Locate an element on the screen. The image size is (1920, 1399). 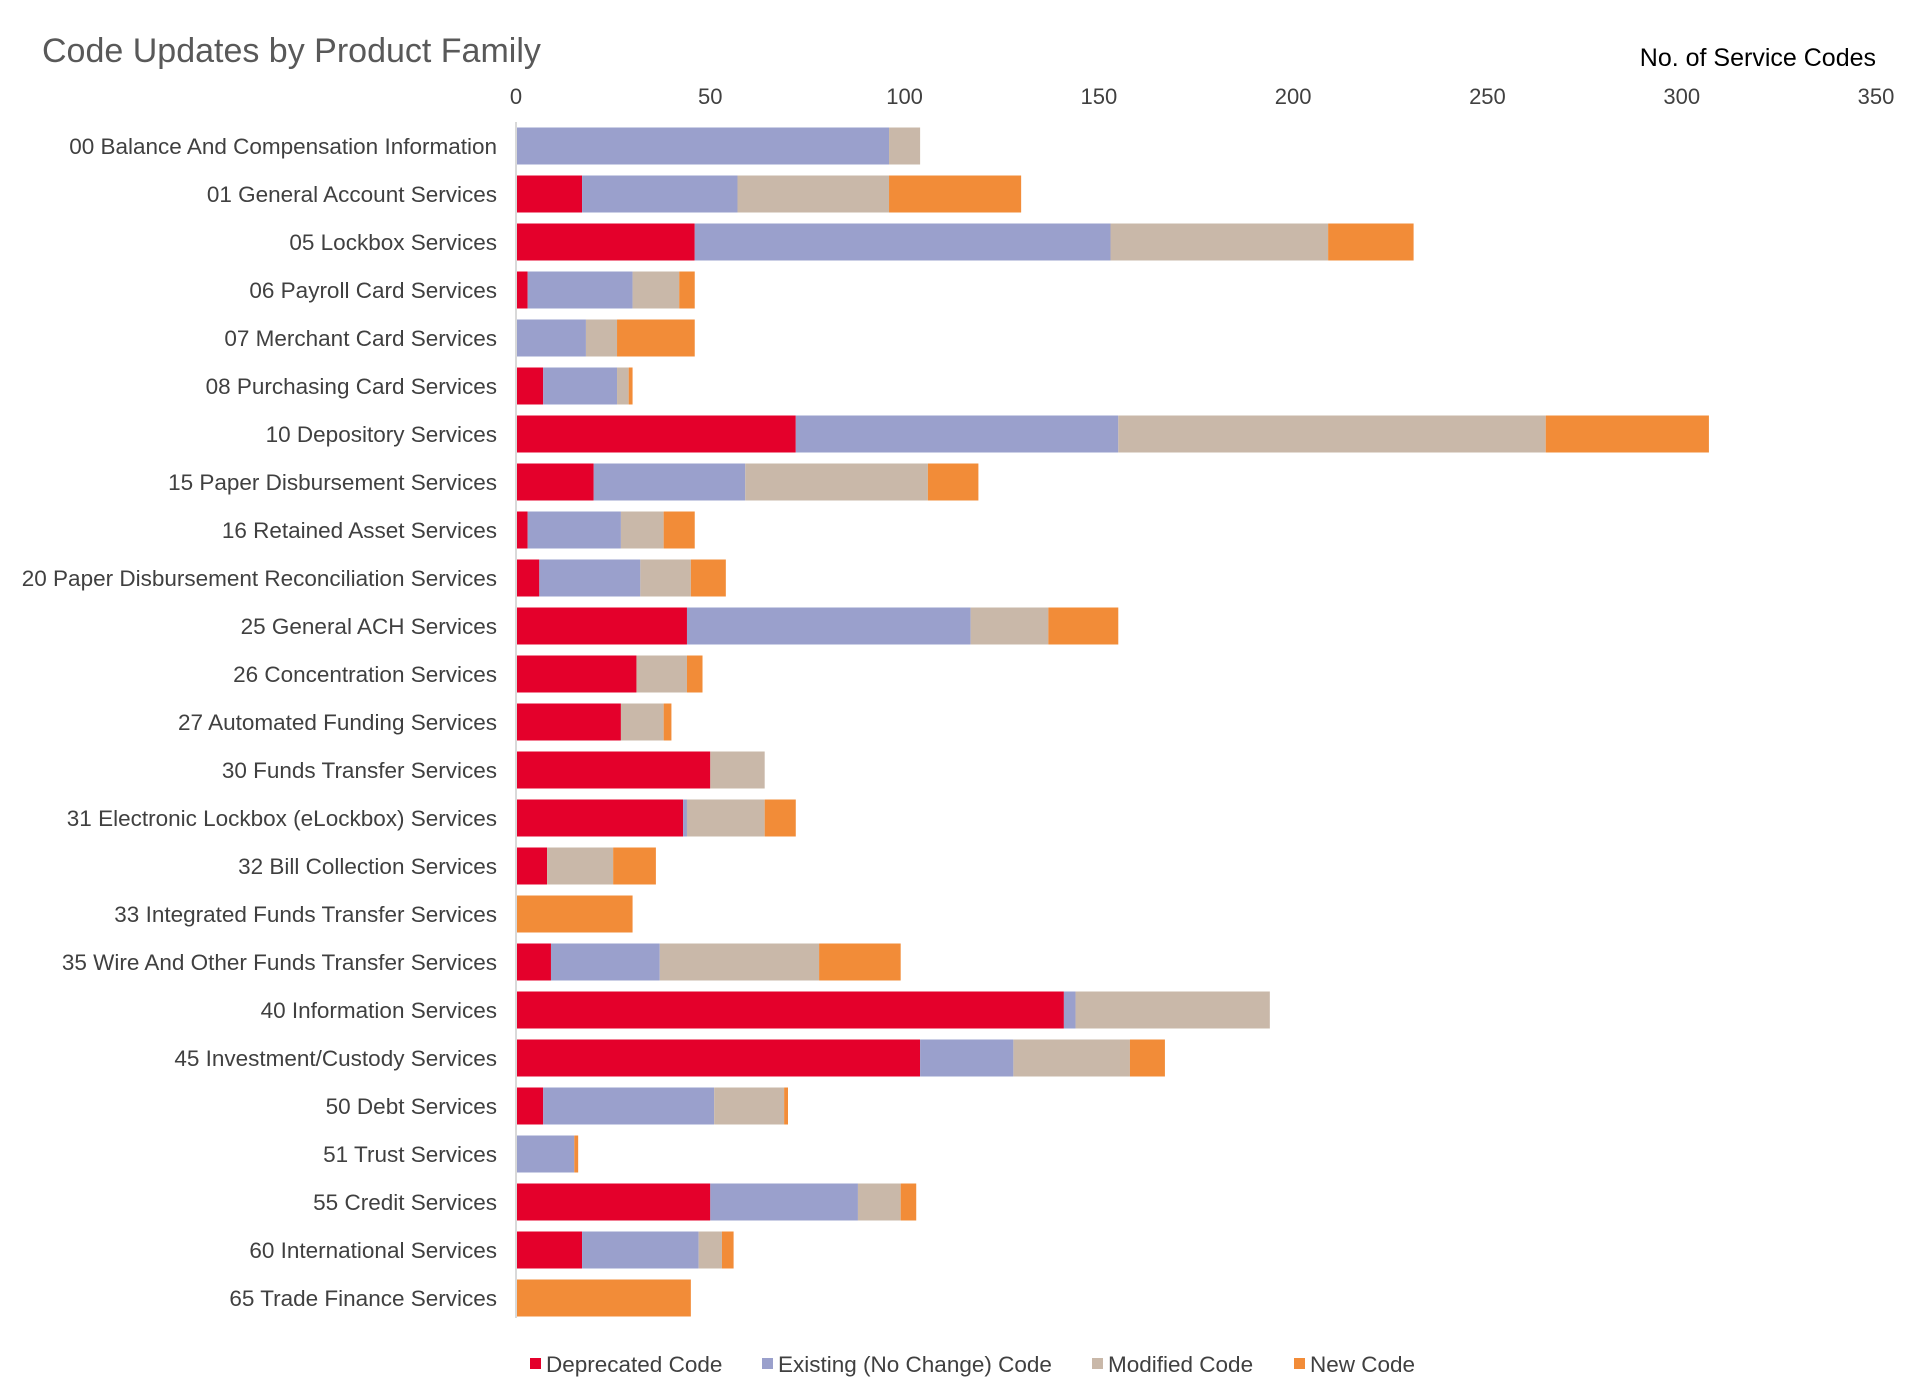
legend-label: Modified Code is located at coordinates (1180, 1364).